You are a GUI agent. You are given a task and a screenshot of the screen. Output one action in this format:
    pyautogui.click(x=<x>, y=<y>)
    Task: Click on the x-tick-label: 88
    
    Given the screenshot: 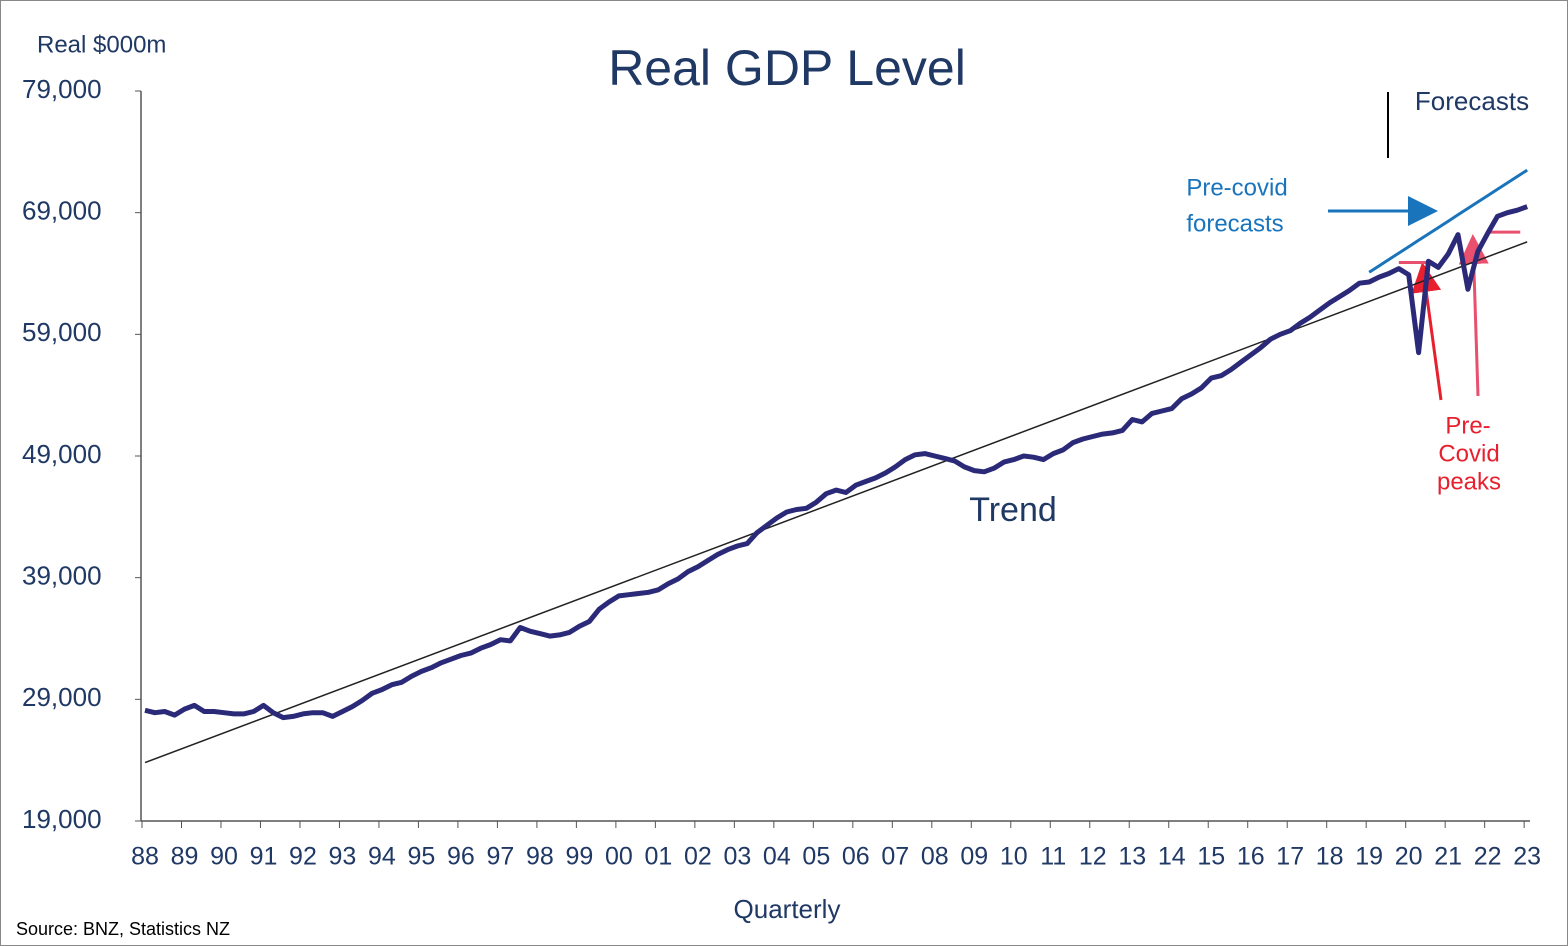 What is the action you would take?
    pyautogui.click(x=145, y=857)
    